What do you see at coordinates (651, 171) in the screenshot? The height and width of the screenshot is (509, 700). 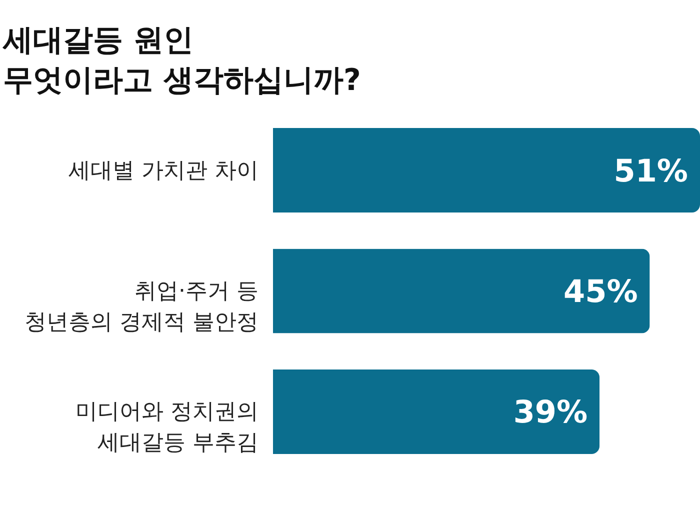 I see `data-label: 51%` at bounding box center [651, 171].